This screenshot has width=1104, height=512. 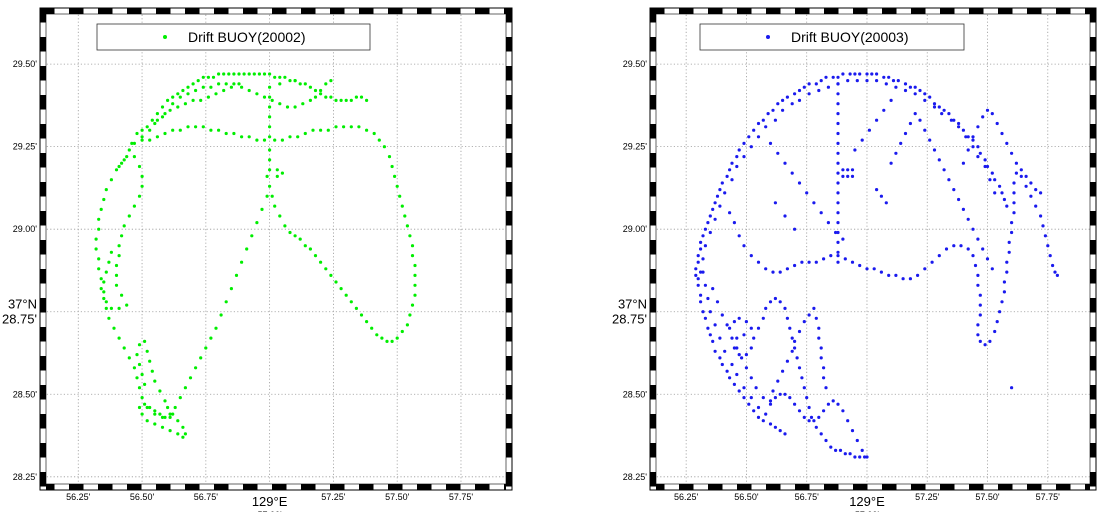 What do you see at coordinates (832, 37) in the screenshot?
I see `legend-box` at bounding box center [832, 37].